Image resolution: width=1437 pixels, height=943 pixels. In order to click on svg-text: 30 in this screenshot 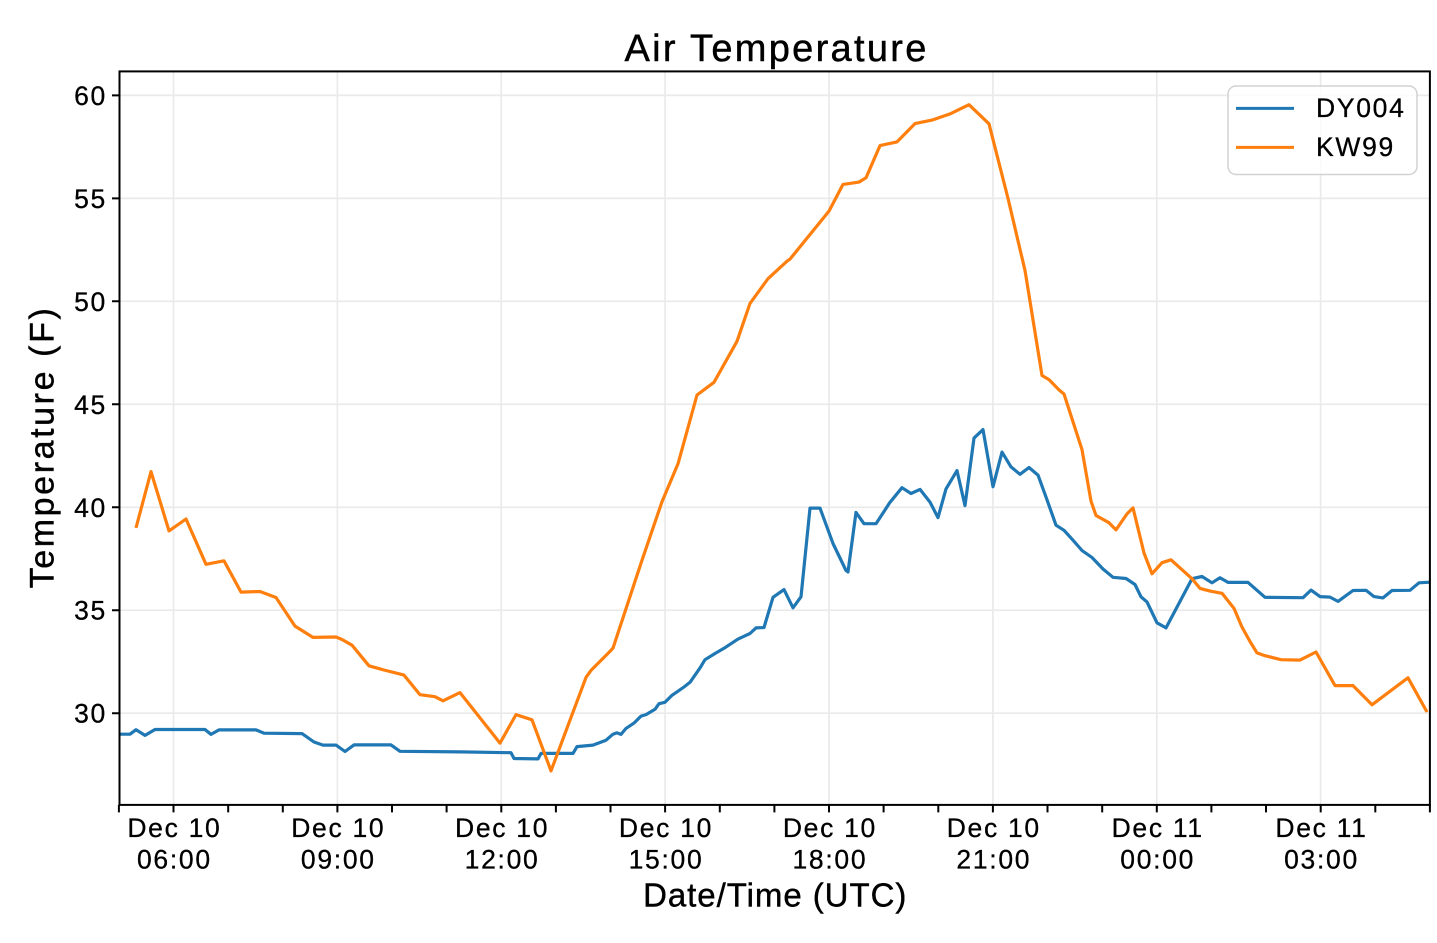, I will do `click(90, 714)`.